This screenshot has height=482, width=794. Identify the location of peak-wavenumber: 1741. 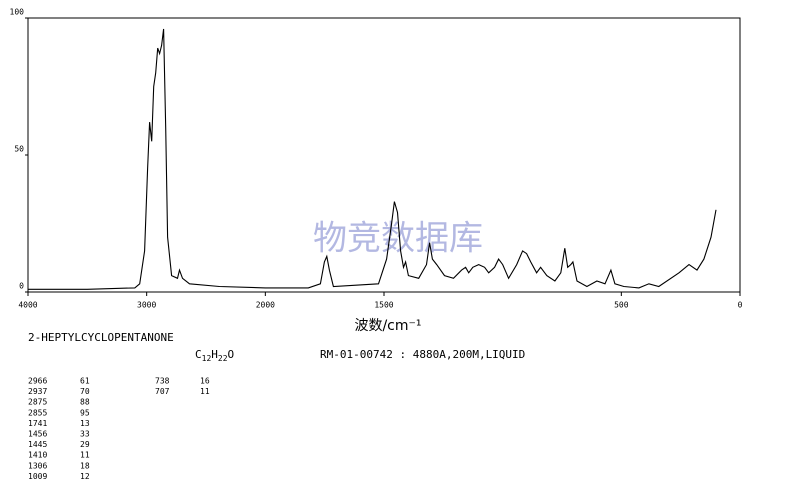
(37, 423).